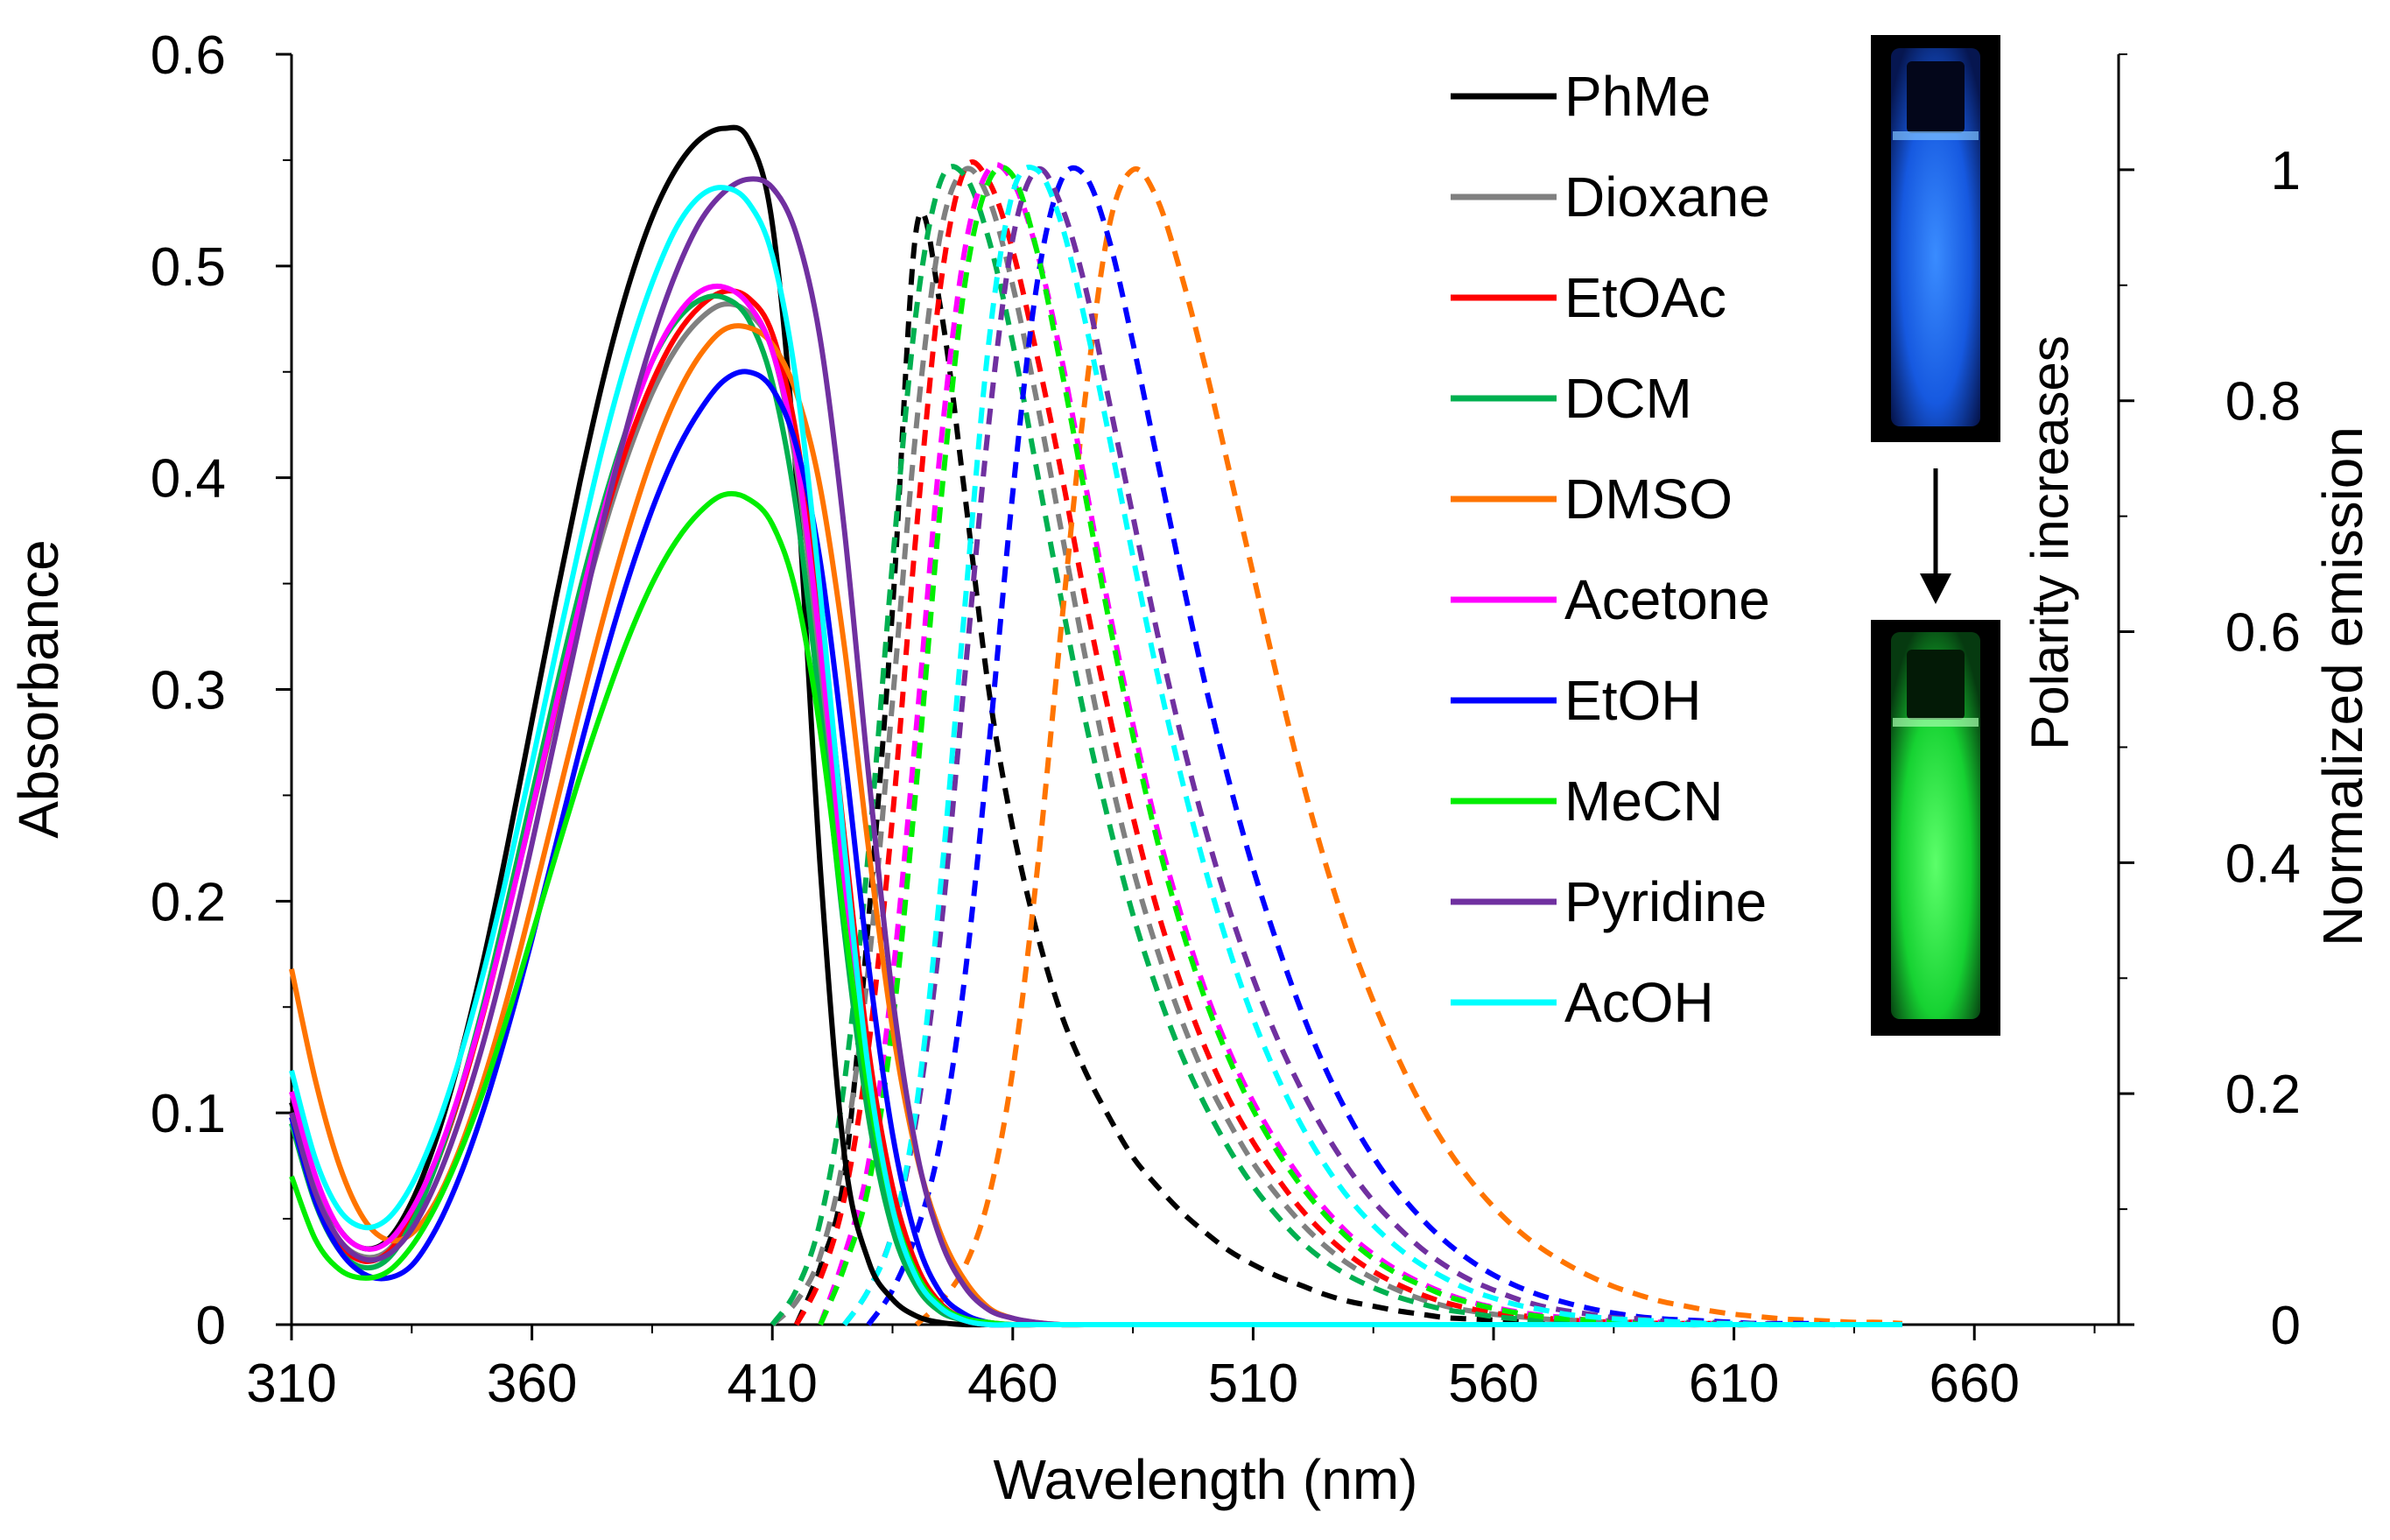 The height and width of the screenshot is (1540, 2390). I want to click on y-tick-label-left: 0.6, so click(188, 55).